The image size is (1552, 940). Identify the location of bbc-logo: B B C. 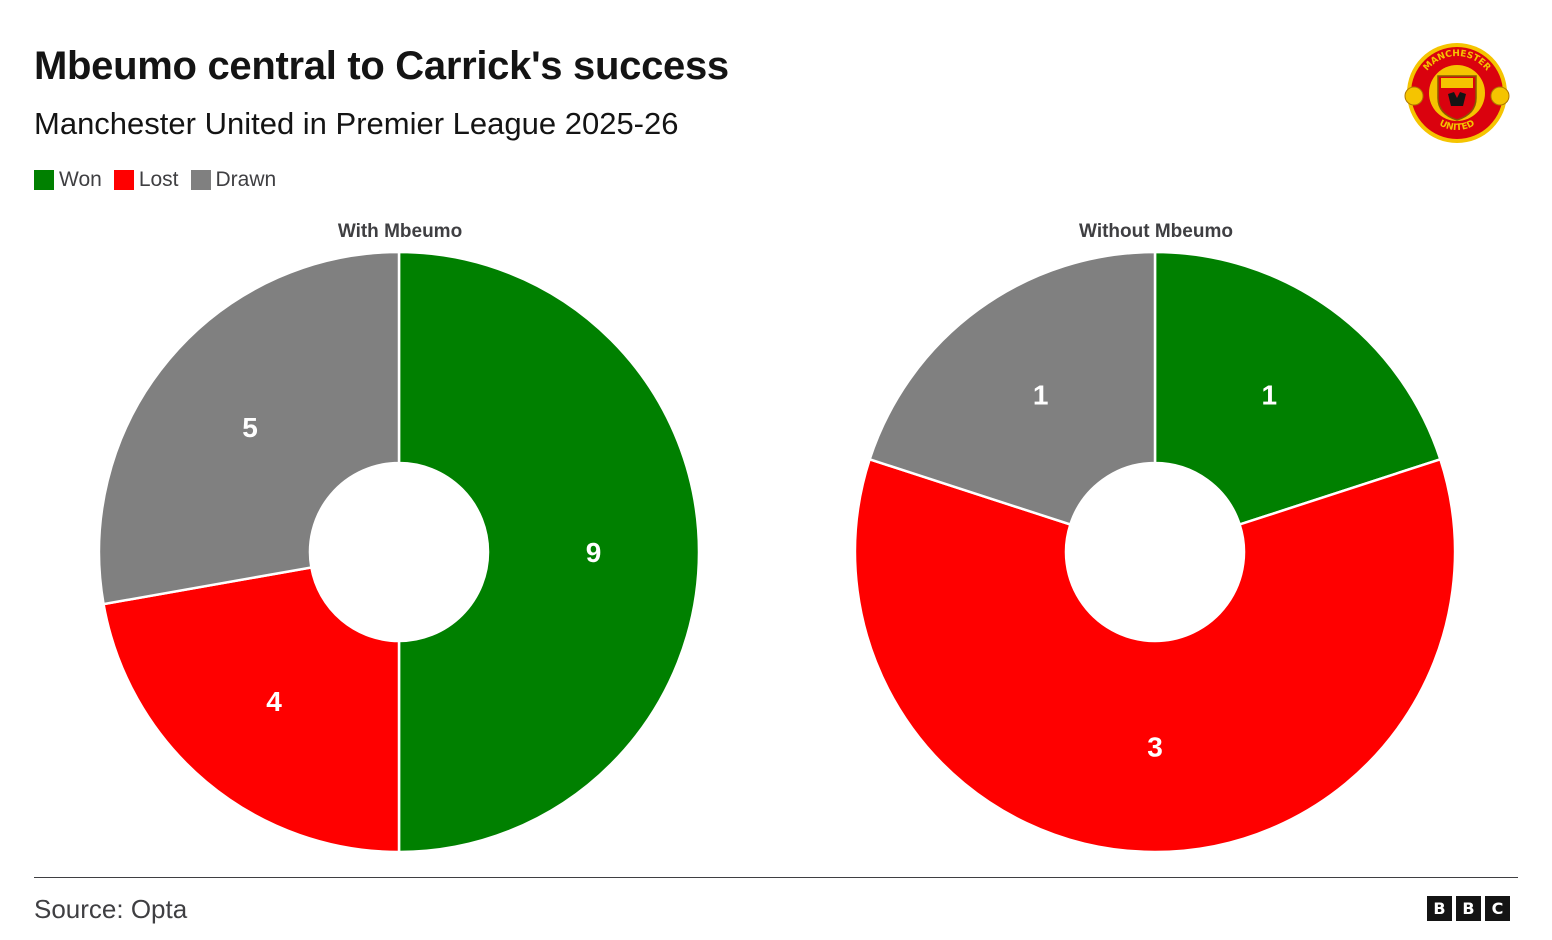
(1468, 908).